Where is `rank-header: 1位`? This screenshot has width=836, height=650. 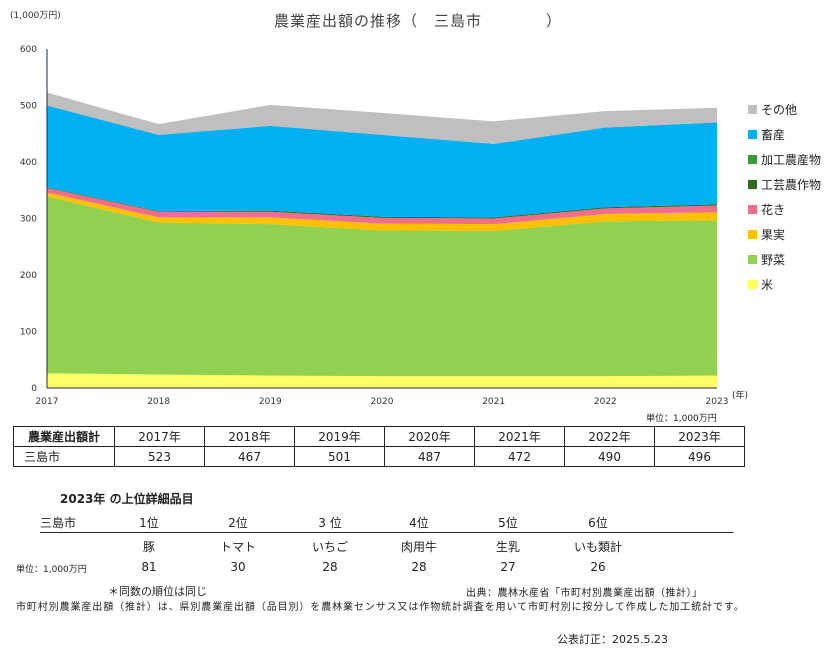 rank-header: 1位 is located at coordinates (149, 523).